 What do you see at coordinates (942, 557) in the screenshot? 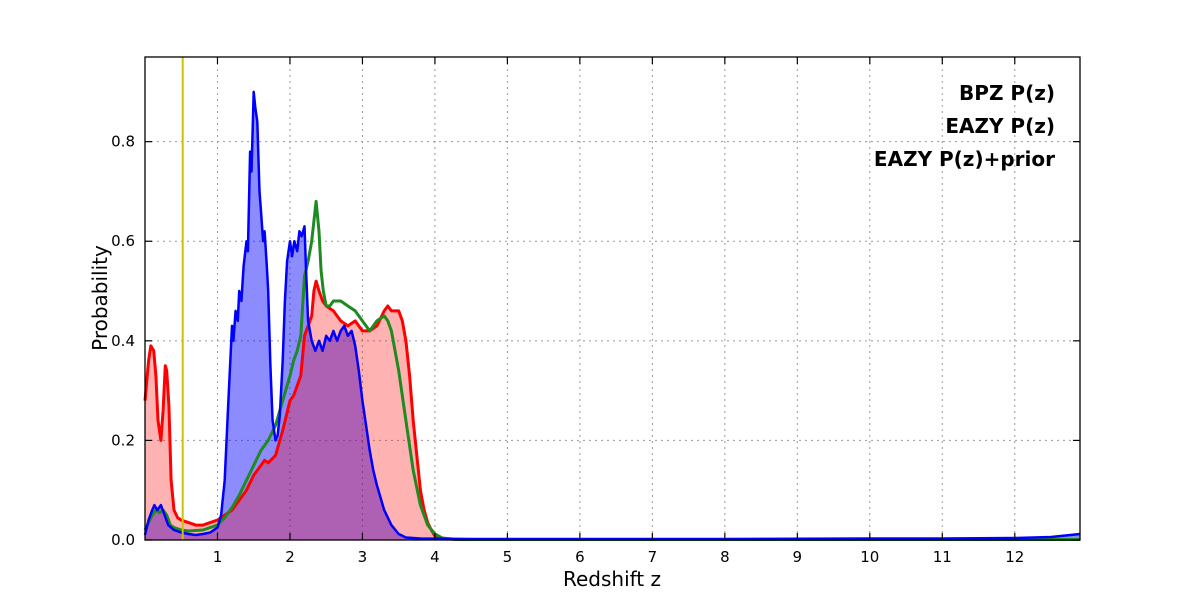
I see `x-tick-label: 11` at bounding box center [942, 557].